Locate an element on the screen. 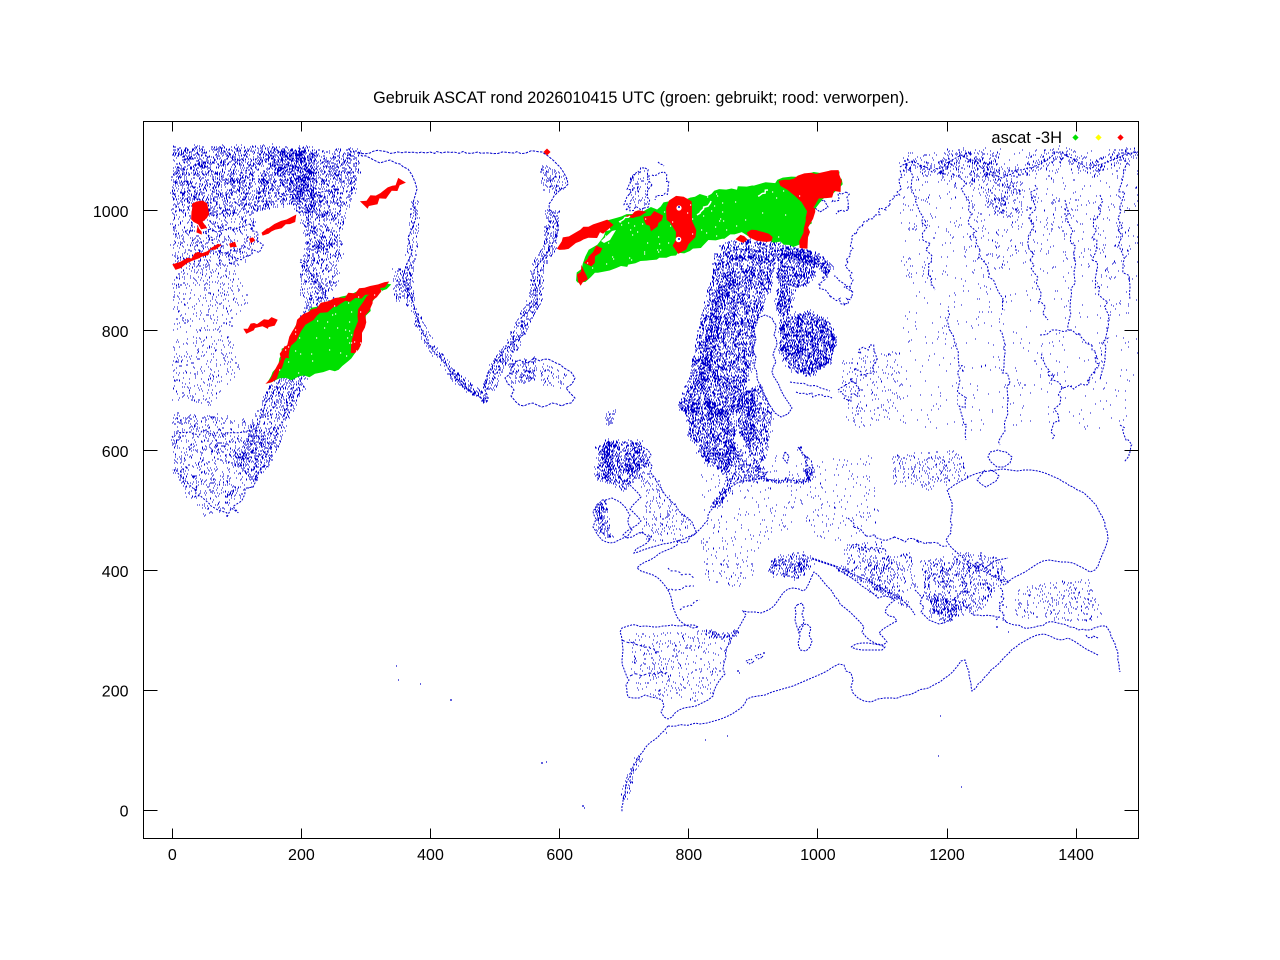 The width and height of the screenshot is (1280, 960). svg-text: 1400 is located at coordinates (1076, 855).